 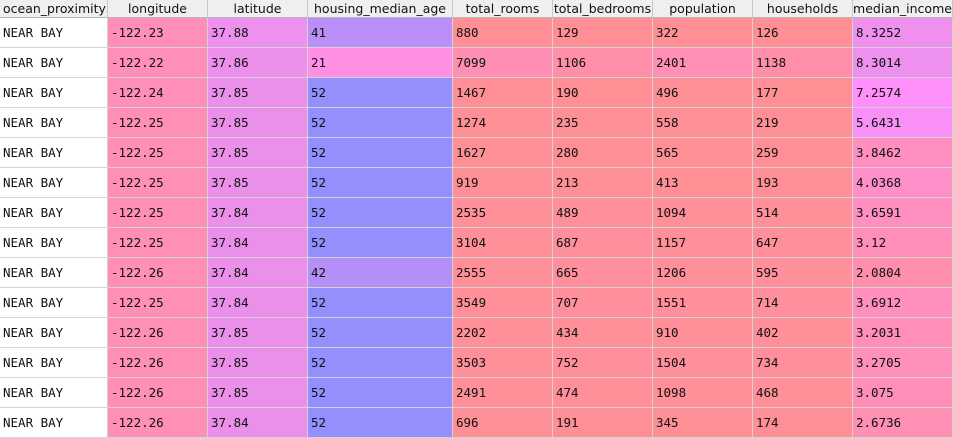 I want to click on table-cell: 1206, so click(x=703, y=273).